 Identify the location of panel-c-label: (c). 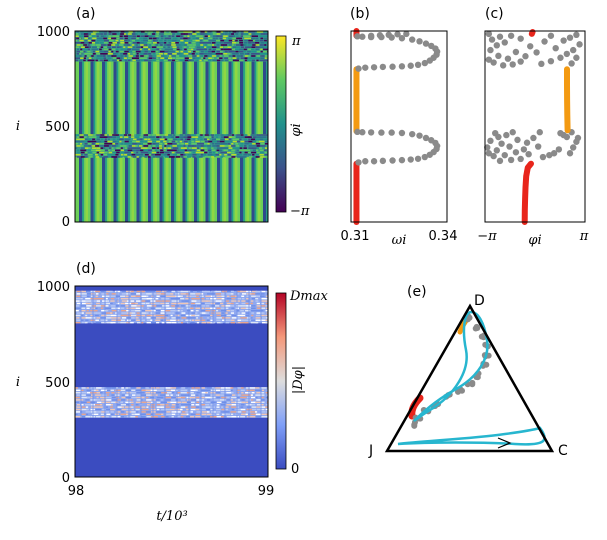
(494, 14).